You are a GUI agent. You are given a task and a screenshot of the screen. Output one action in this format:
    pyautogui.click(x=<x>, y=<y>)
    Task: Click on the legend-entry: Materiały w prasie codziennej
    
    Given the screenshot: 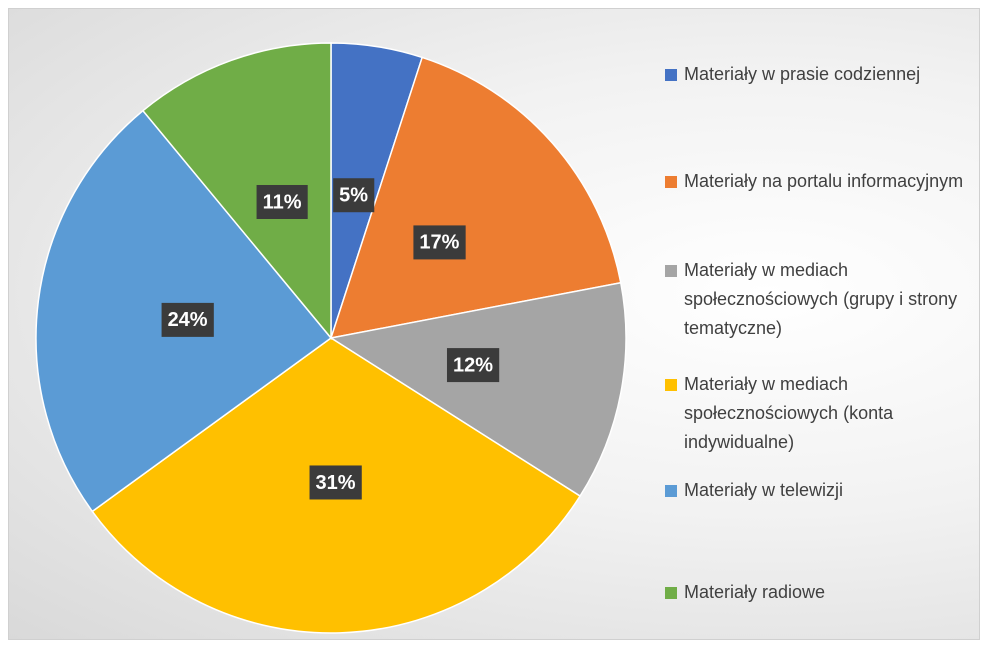 What is the action you would take?
    pyautogui.click(x=825, y=74)
    